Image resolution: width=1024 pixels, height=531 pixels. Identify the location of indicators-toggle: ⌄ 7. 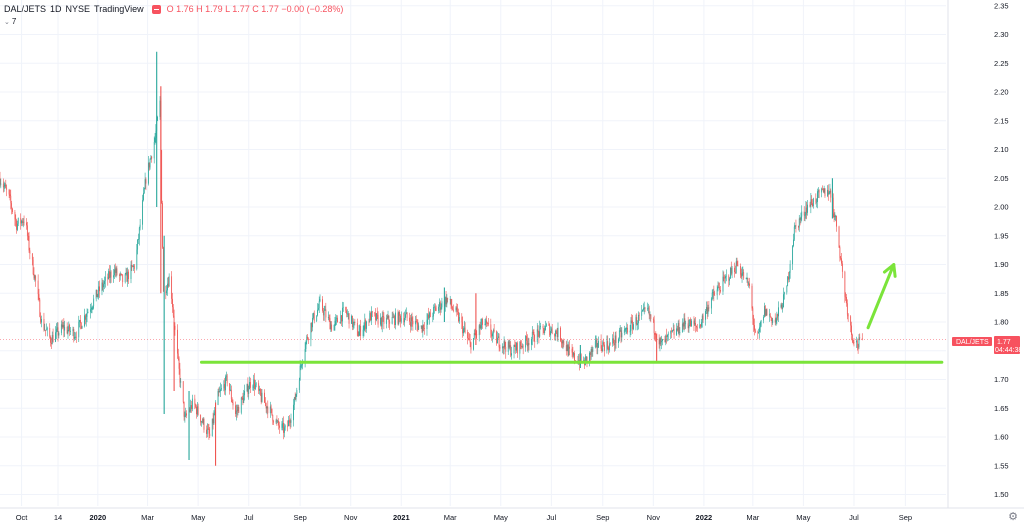
(10, 21).